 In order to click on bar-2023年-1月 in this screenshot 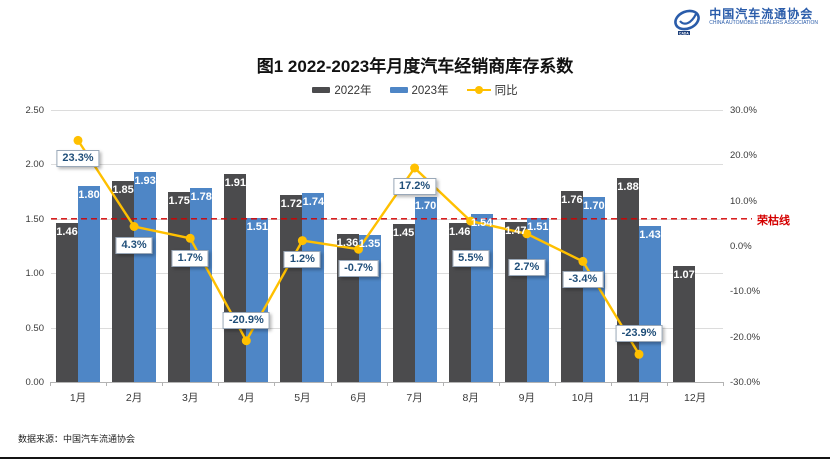, I will do `click(89, 284)`.